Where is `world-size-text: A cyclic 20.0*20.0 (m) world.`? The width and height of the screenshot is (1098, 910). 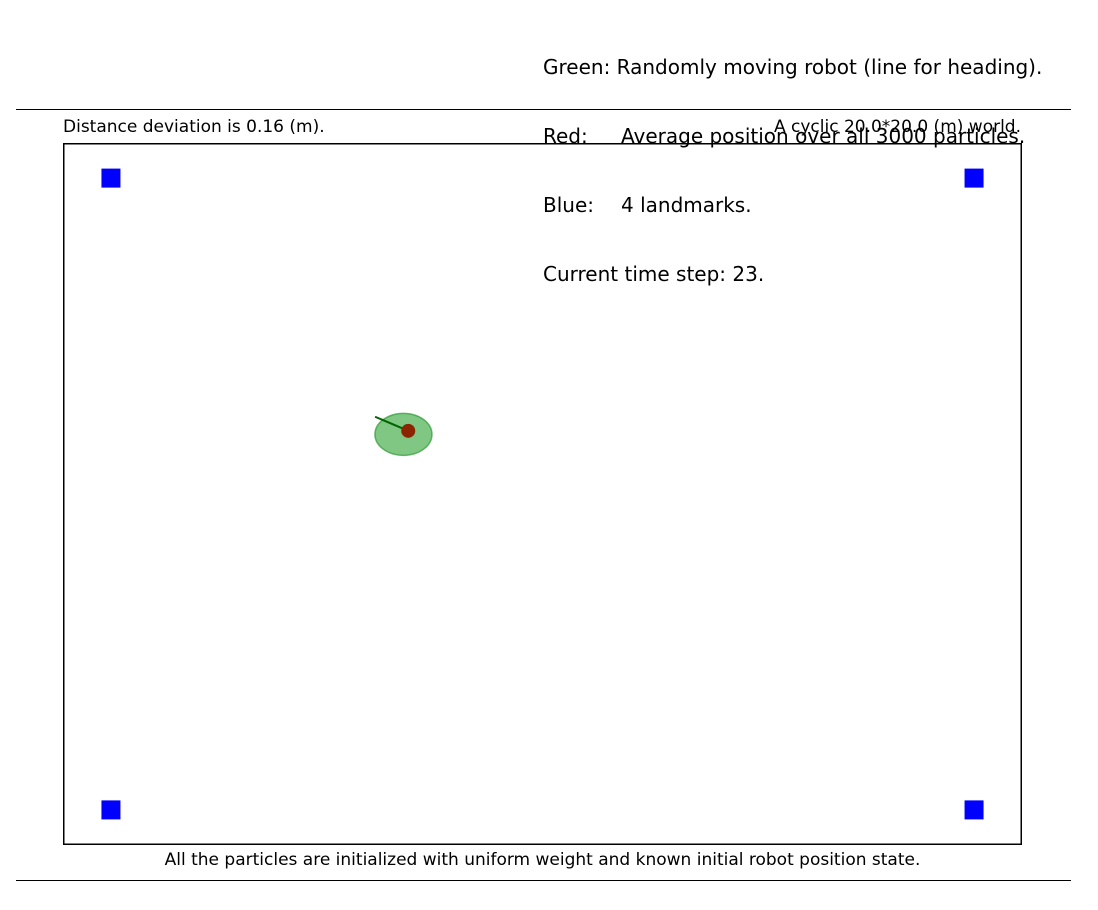 world-size-text: A cyclic 20.0*20.0 (m) world. is located at coordinates (897, 127).